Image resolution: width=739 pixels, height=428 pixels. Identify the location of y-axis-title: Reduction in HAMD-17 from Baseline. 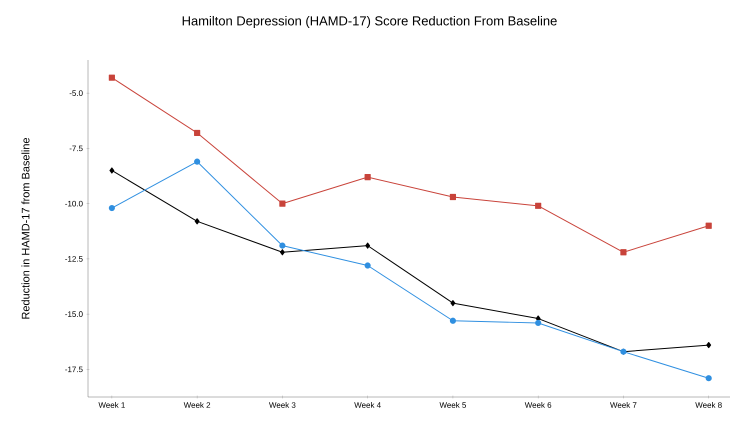
(25, 228).